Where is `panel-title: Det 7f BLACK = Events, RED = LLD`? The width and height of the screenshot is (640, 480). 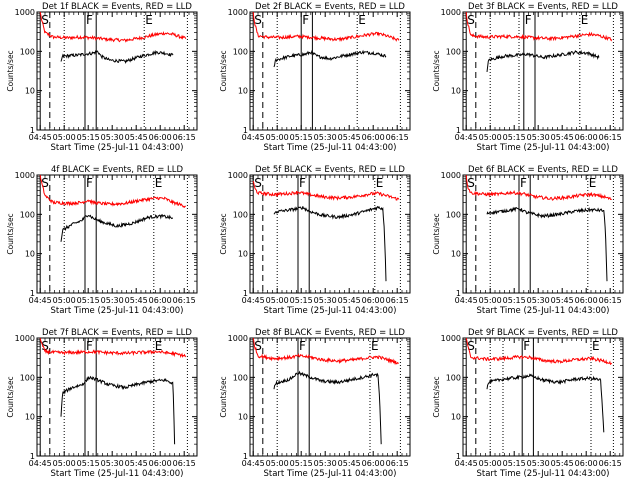
panel-title: Det 7f BLACK = Events, RED = LLD is located at coordinates (117, 333).